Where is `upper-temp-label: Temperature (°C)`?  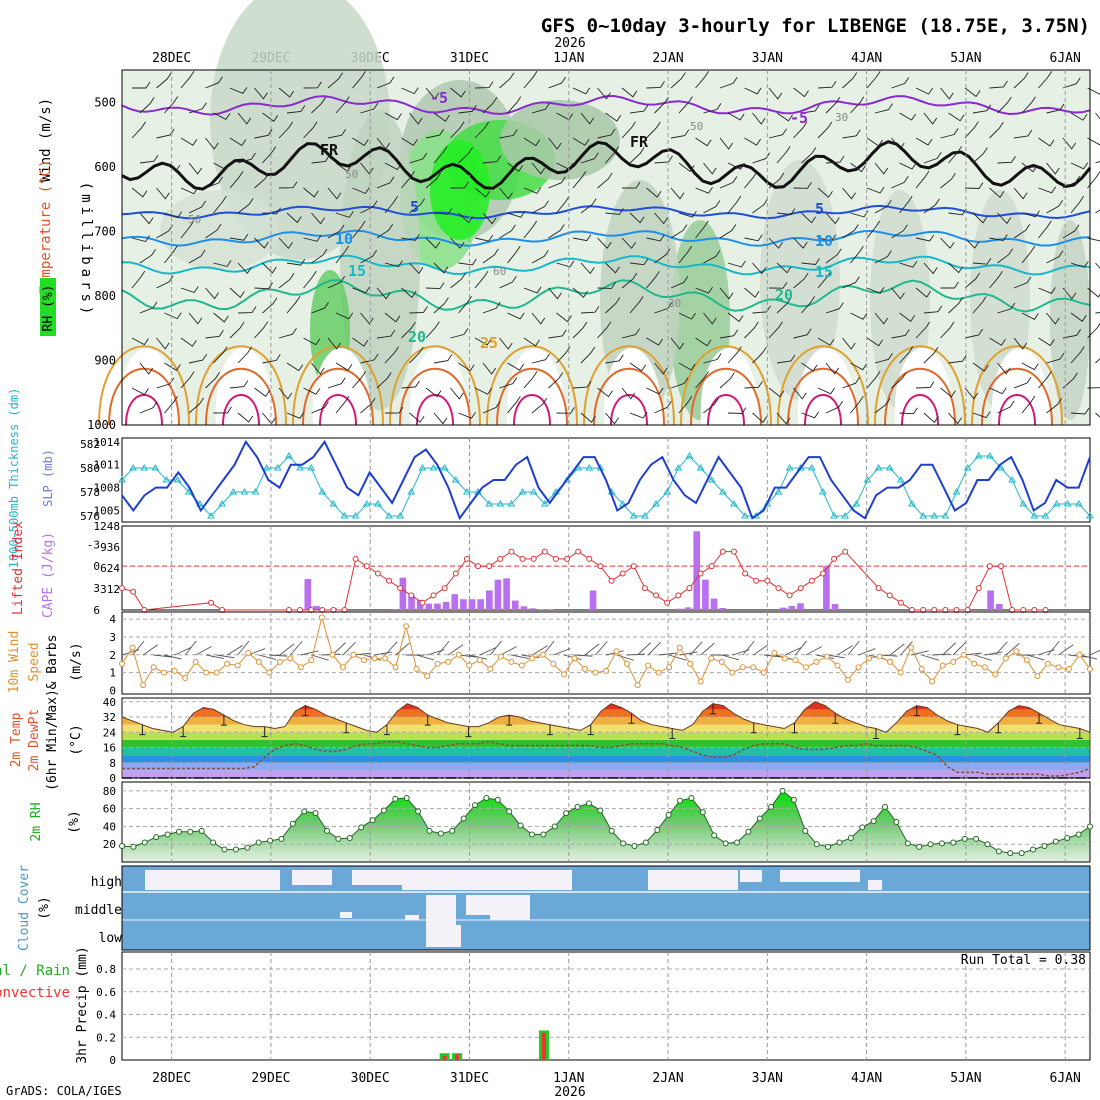
upper-temp-label: Temperature (°C) is located at coordinates (46, 227).